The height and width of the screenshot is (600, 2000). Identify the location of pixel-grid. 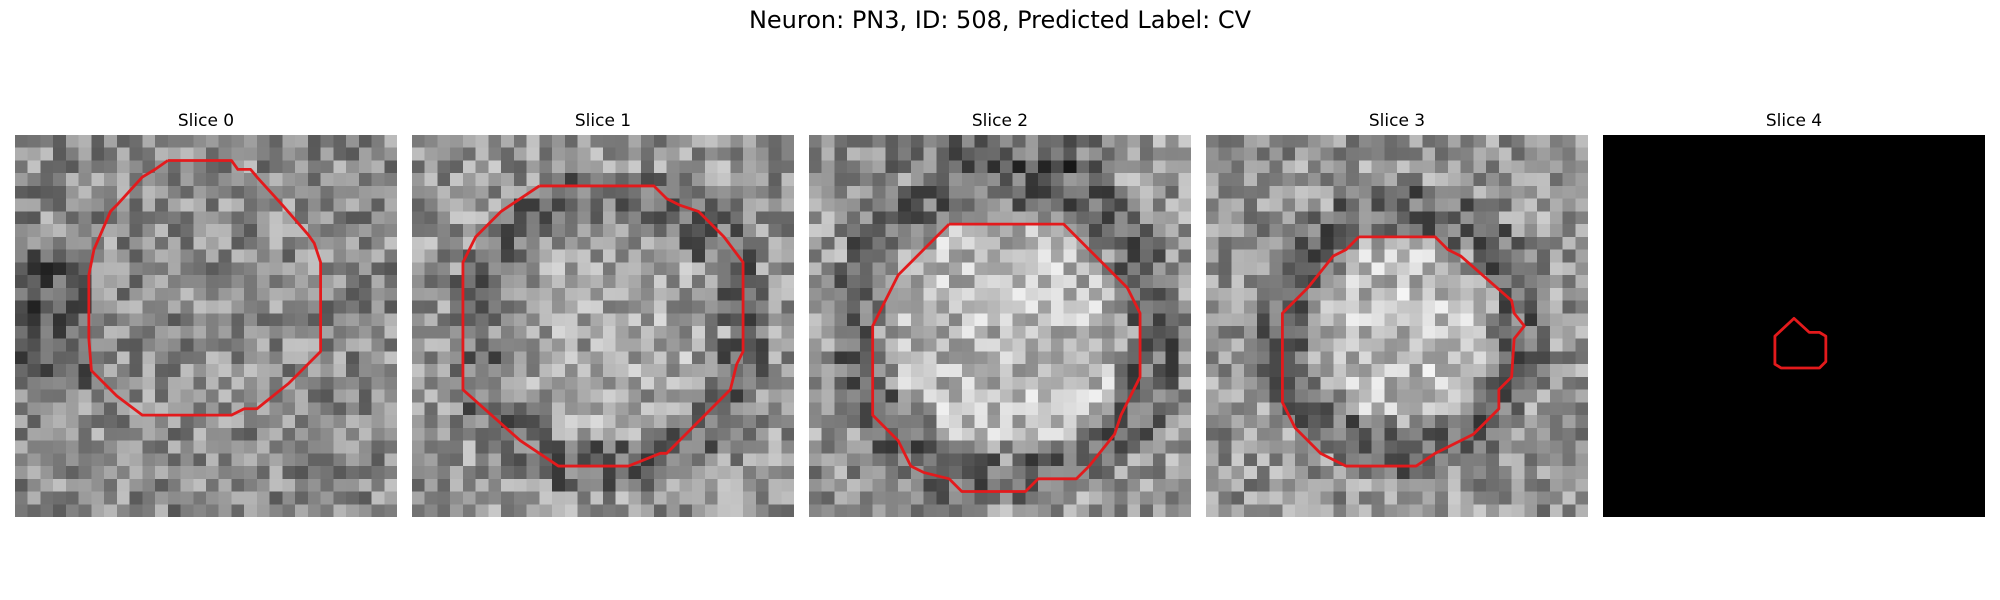
(603, 326).